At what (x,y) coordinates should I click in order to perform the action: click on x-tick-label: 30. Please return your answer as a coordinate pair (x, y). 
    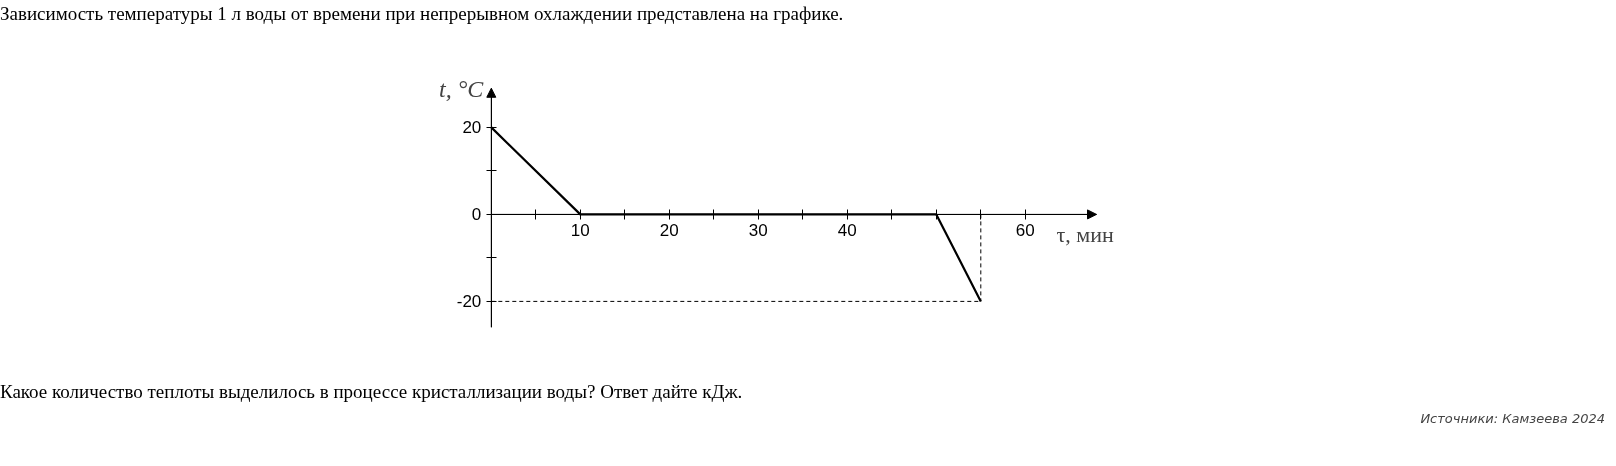
    Looking at the image, I should click on (758, 231).